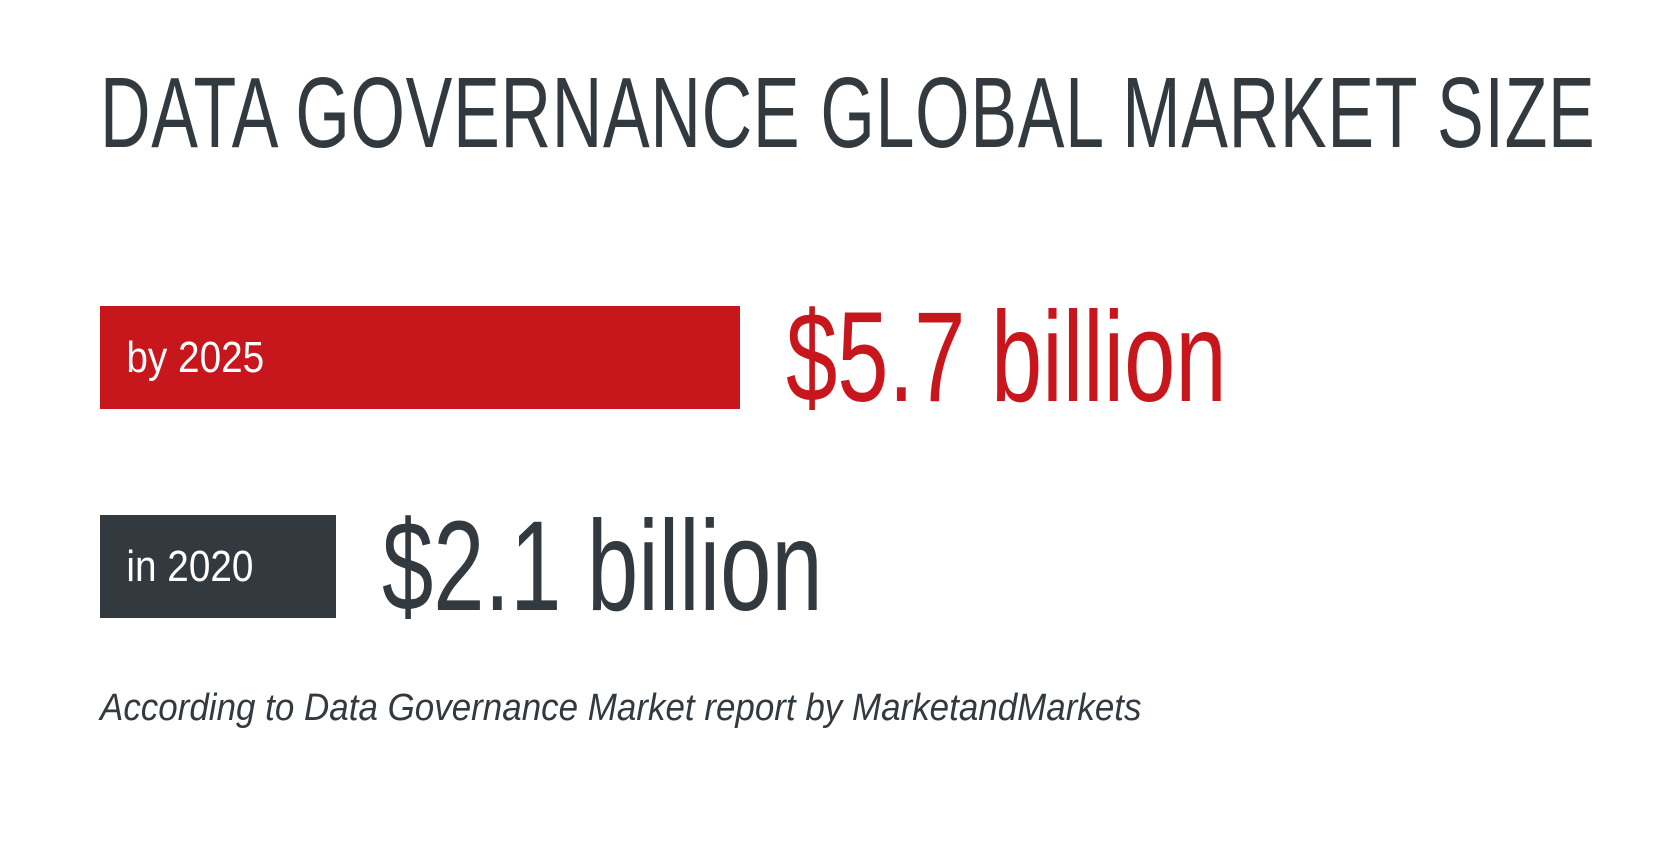 This screenshot has height=844, width=1660. Describe the element at coordinates (195, 357) in the screenshot. I see `bar-category-label: by 2025` at that location.